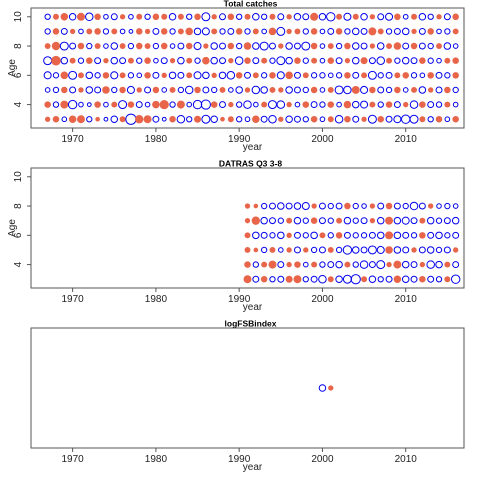 The width and height of the screenshot is (480, 480). Describe the element at coordinates (251, 4) in the screenshot. I see `panel-title: Total catches` at that location.